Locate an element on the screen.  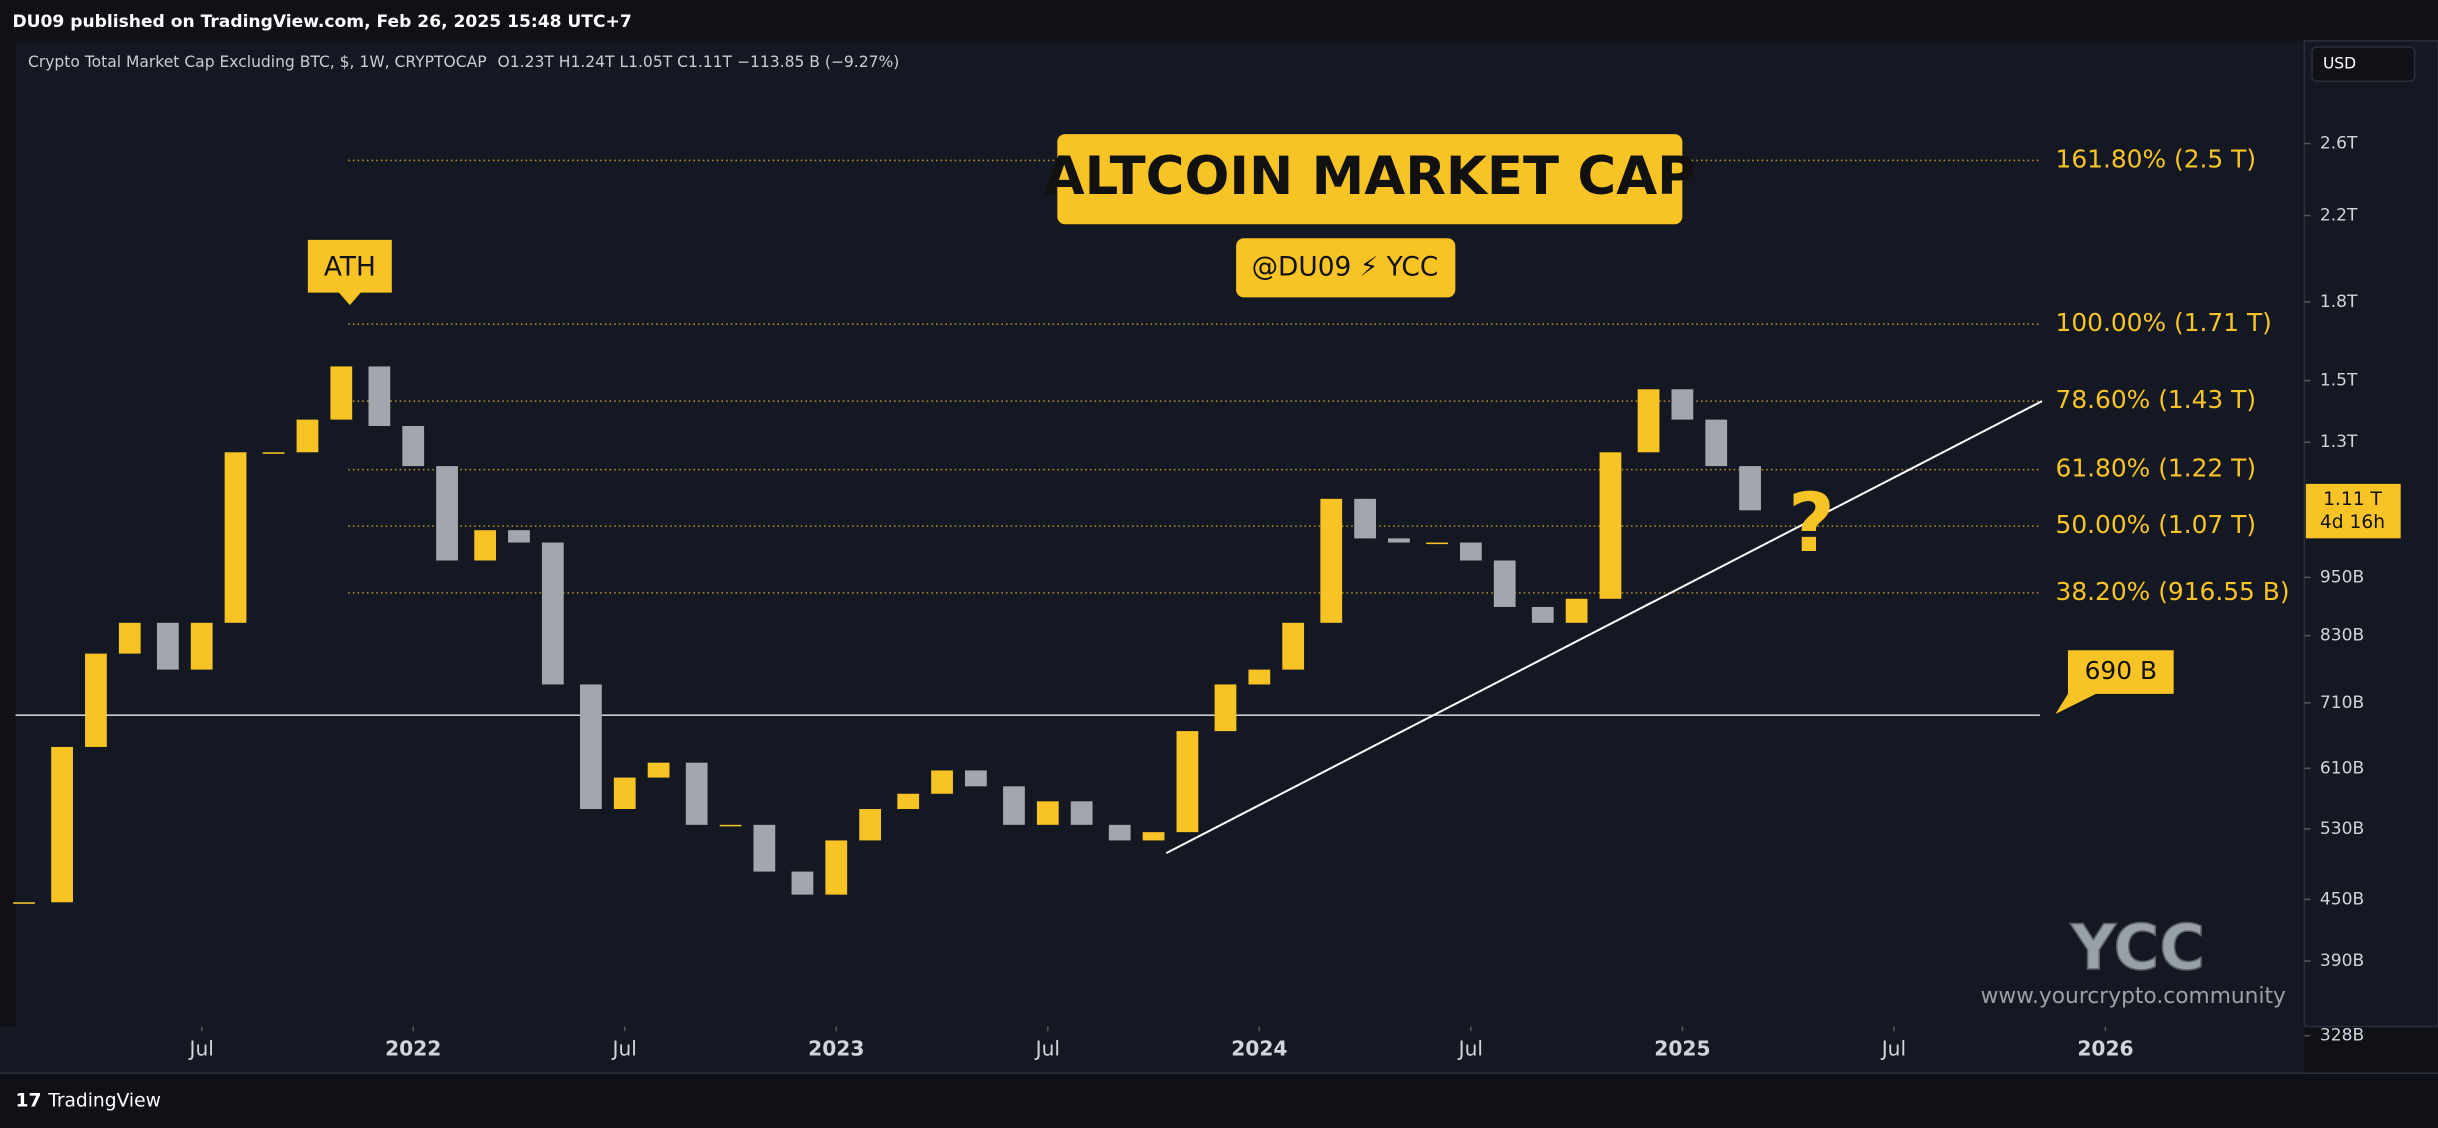
brand: TradingView is located at coordinates (104, 1101).